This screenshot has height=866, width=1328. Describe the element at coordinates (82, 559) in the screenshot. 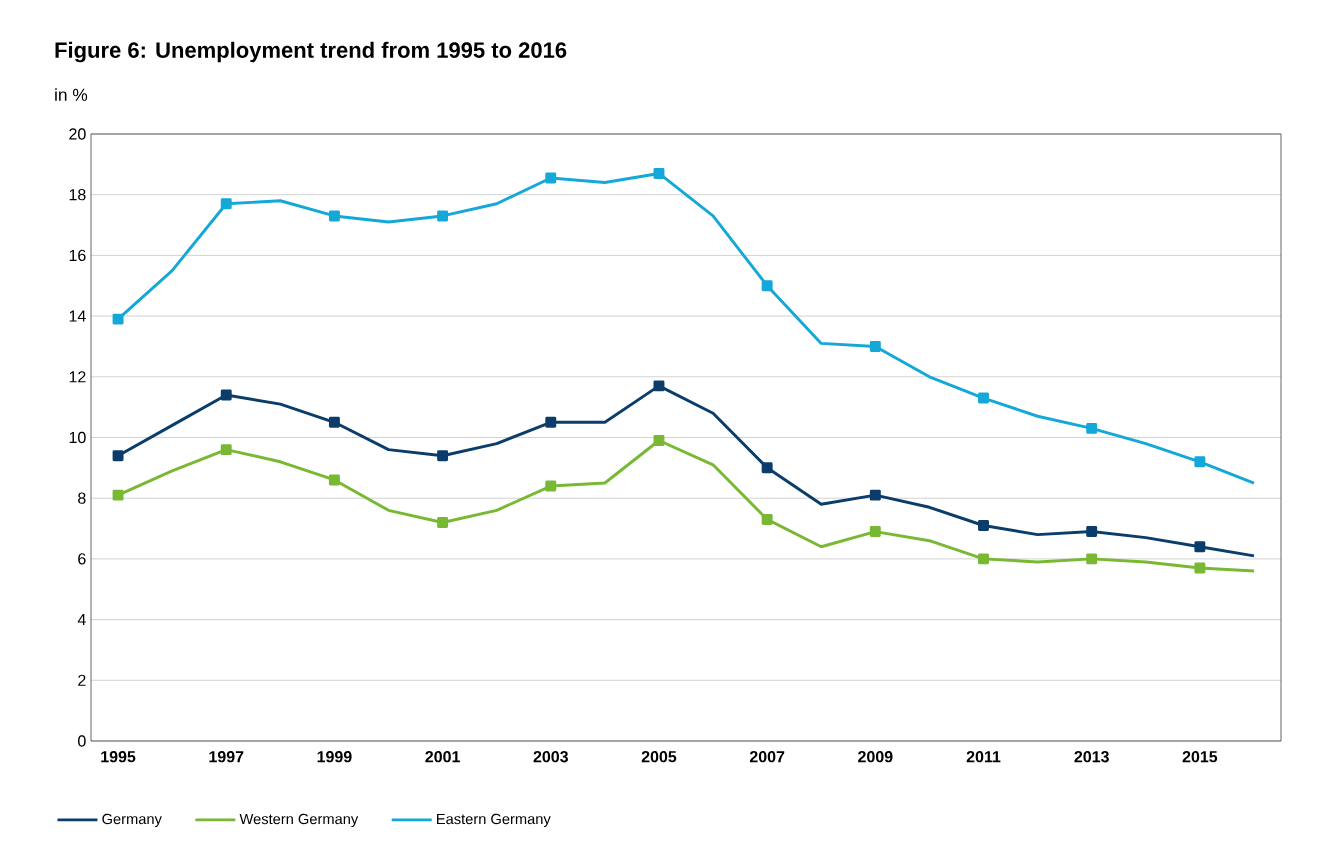

I see `y-tick-label: 6` at that location.